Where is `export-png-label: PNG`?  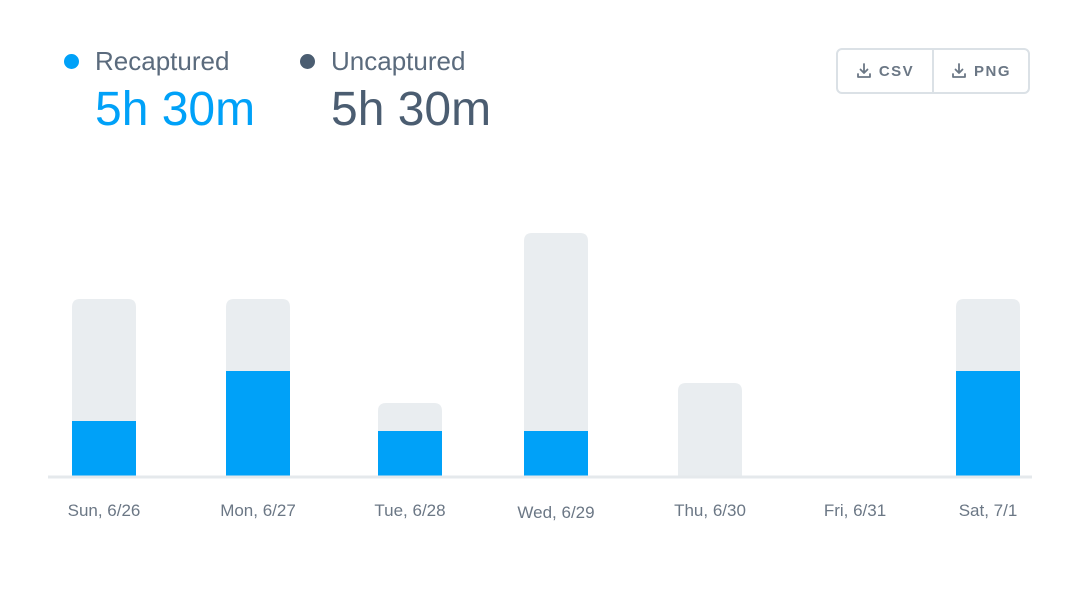 export-png-label: PNG is located at coordinates (992, 71).